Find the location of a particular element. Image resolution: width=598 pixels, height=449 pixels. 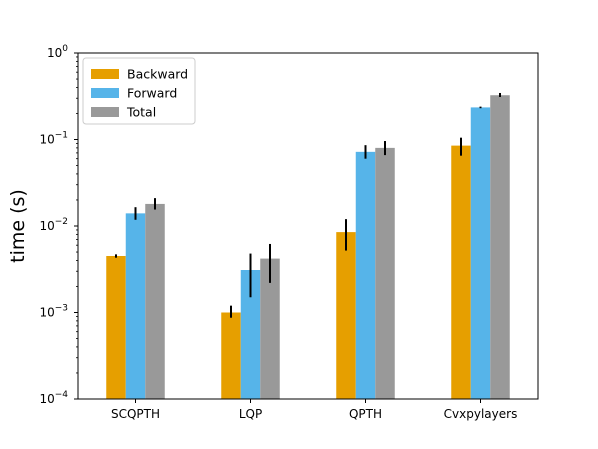

x-tick-label: LQP is located at coordinates (250, 414).